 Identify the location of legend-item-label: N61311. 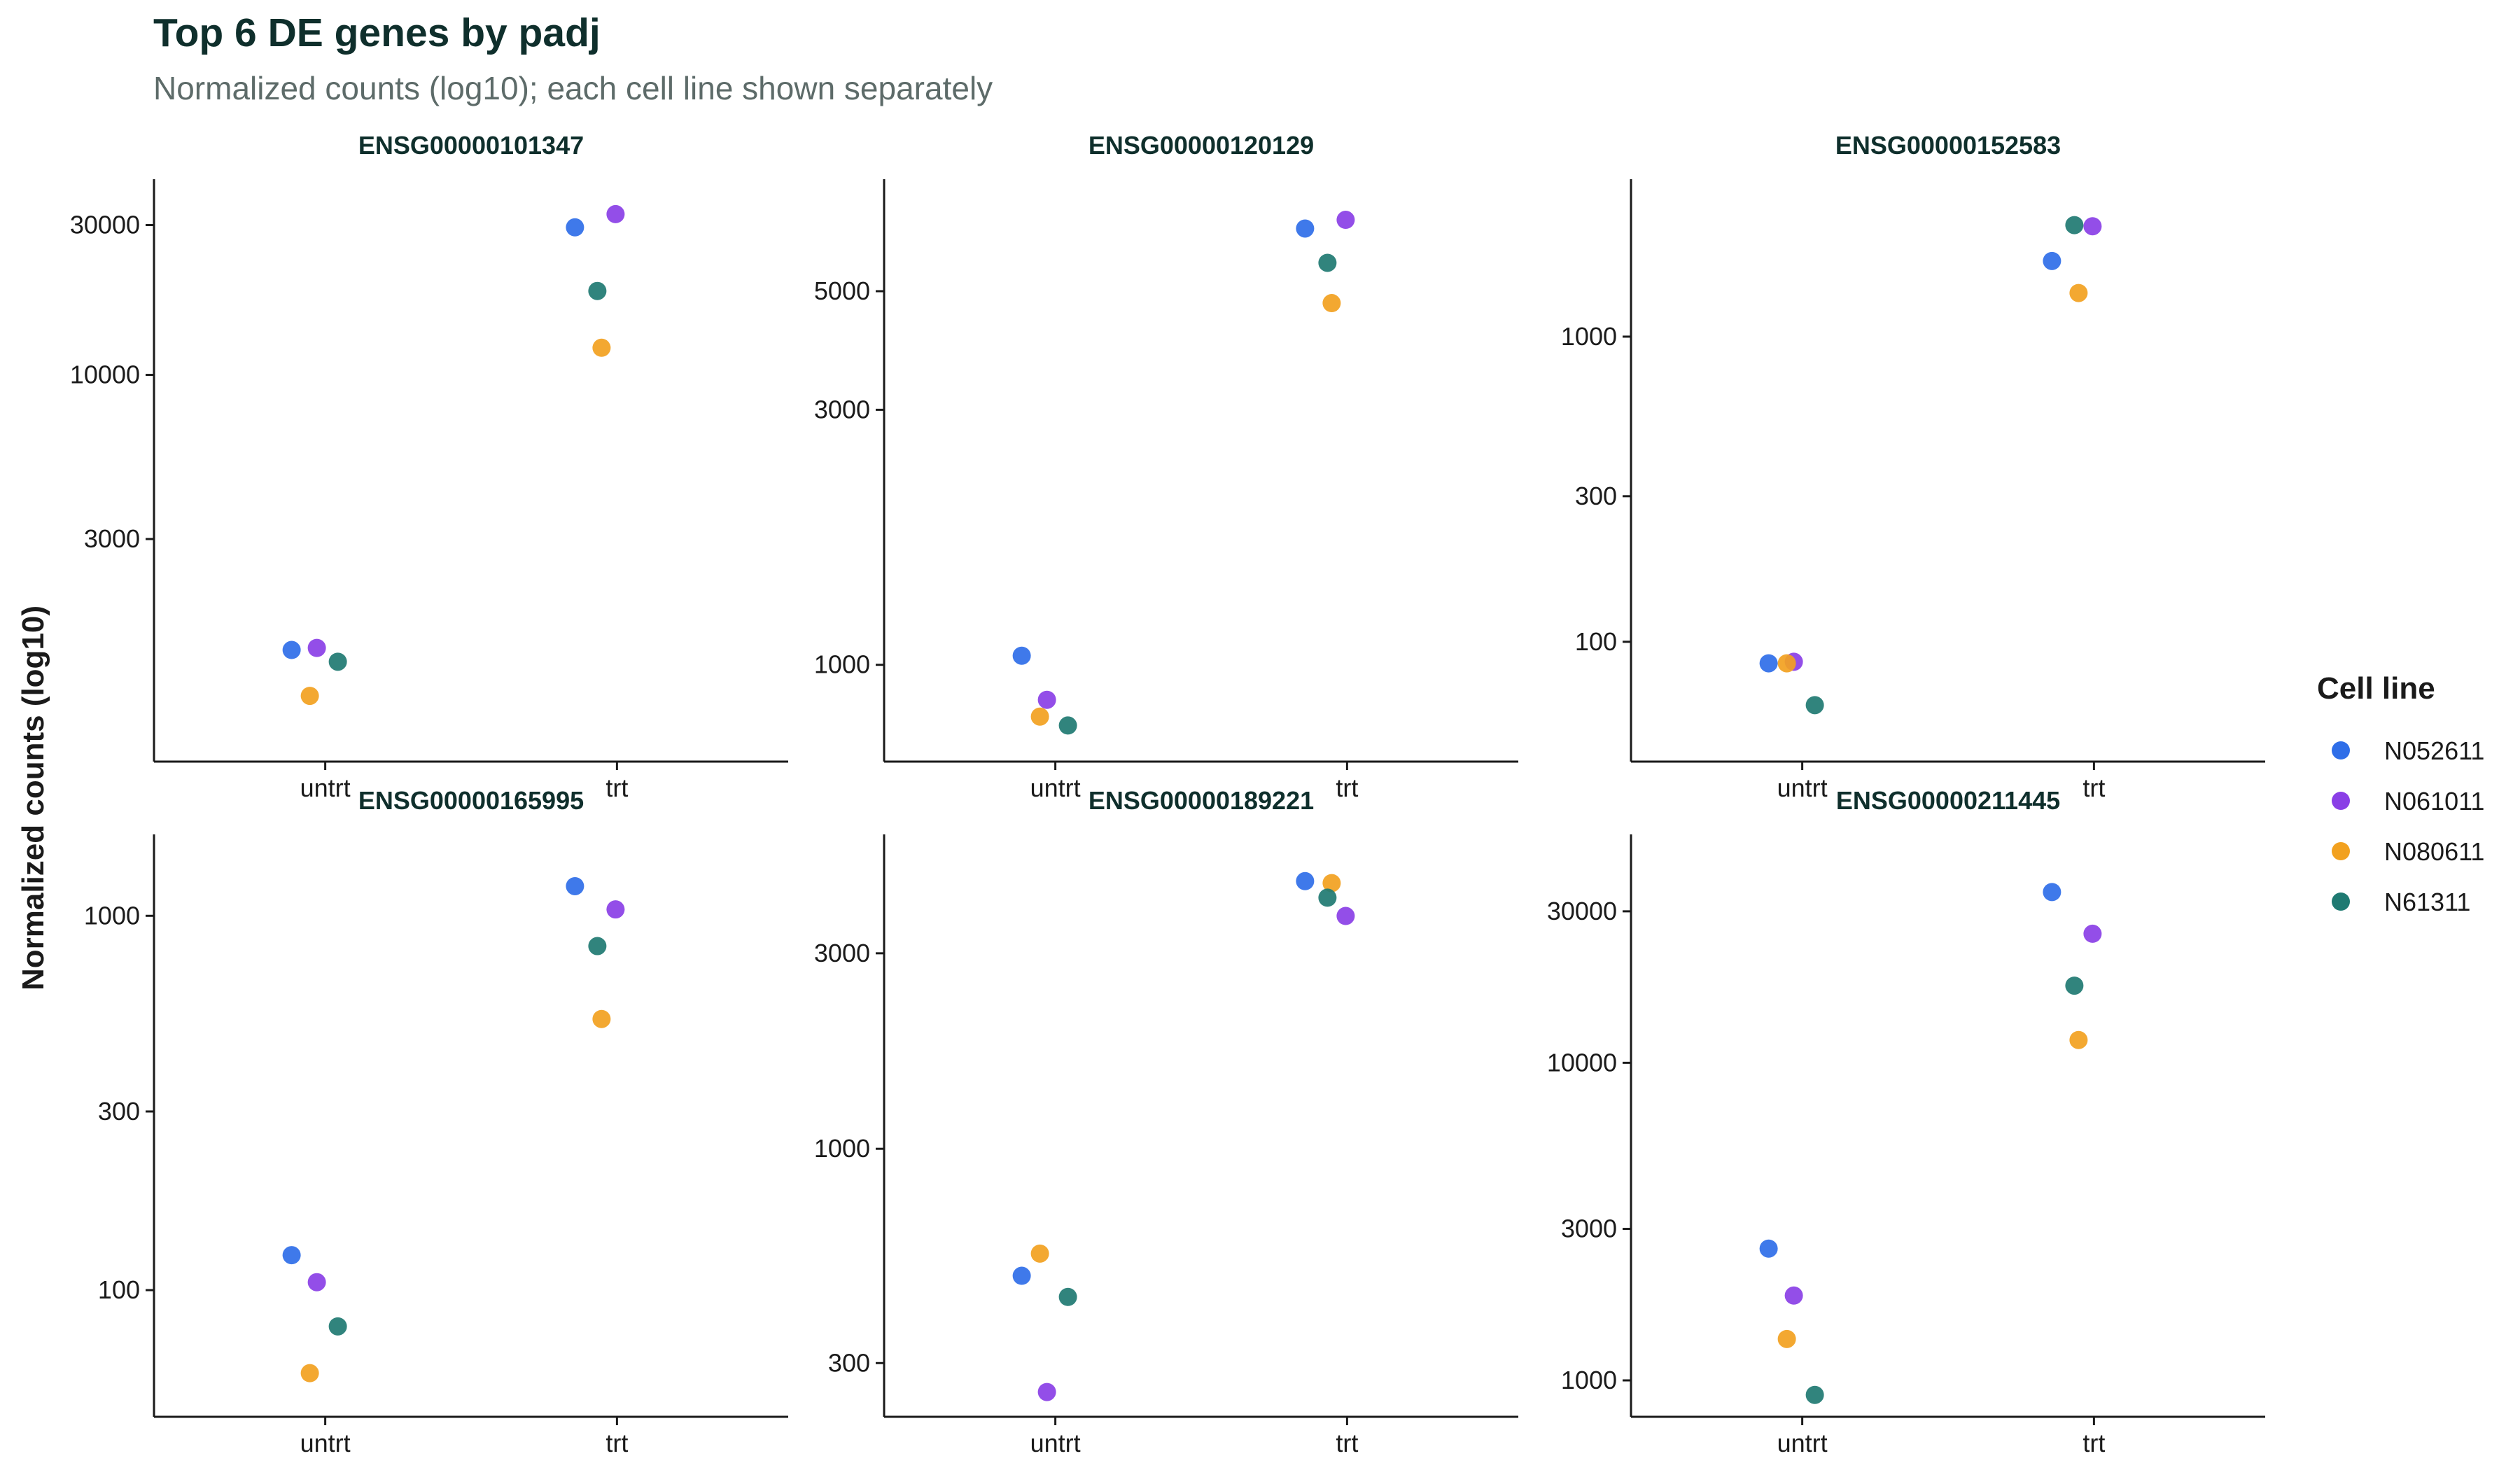
(2427, 902).